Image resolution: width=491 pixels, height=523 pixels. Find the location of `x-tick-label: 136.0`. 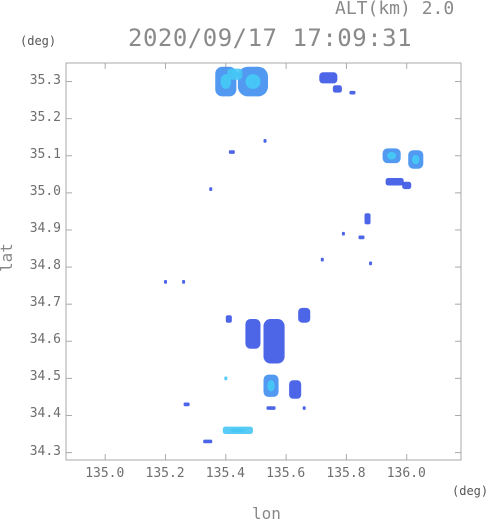

x-tick-label: 136.0 is located at coordinates (406, 473).